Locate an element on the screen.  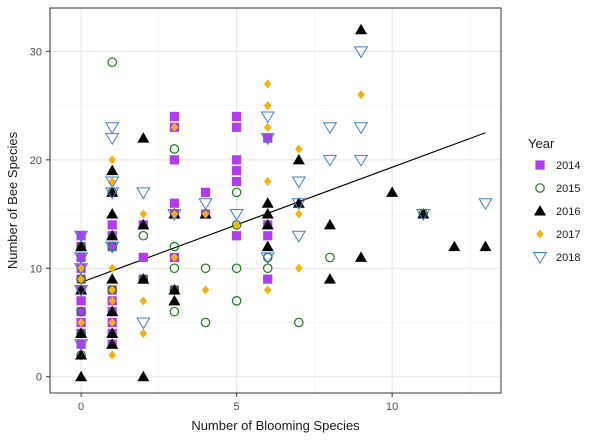
legend-marker-2015 is located at coordinates (540, 188).